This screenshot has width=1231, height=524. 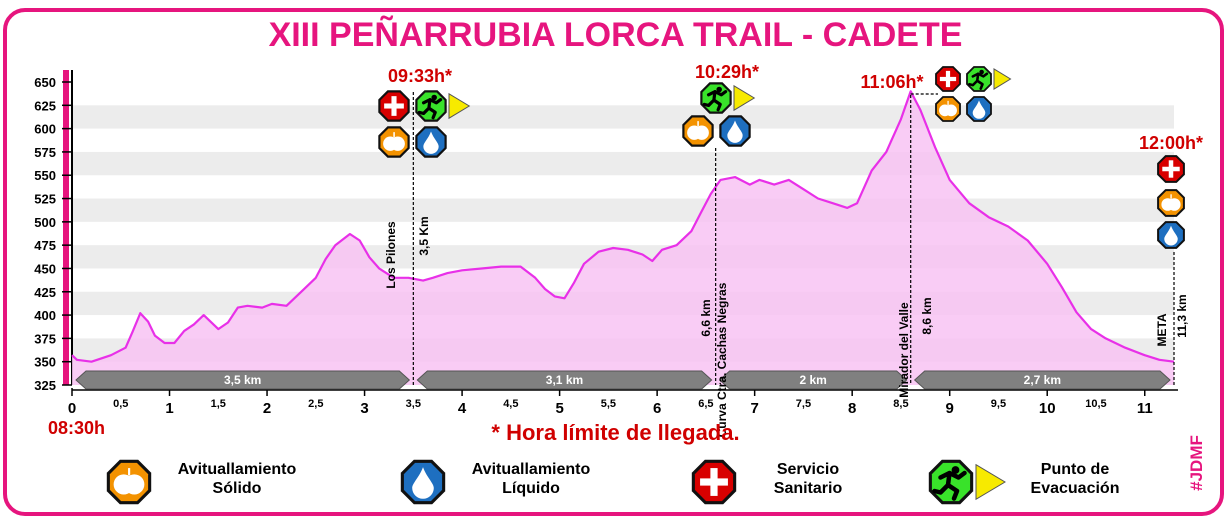 I want to click on checkpoint-distance: 6,6 km, so click(x=706, y=317).